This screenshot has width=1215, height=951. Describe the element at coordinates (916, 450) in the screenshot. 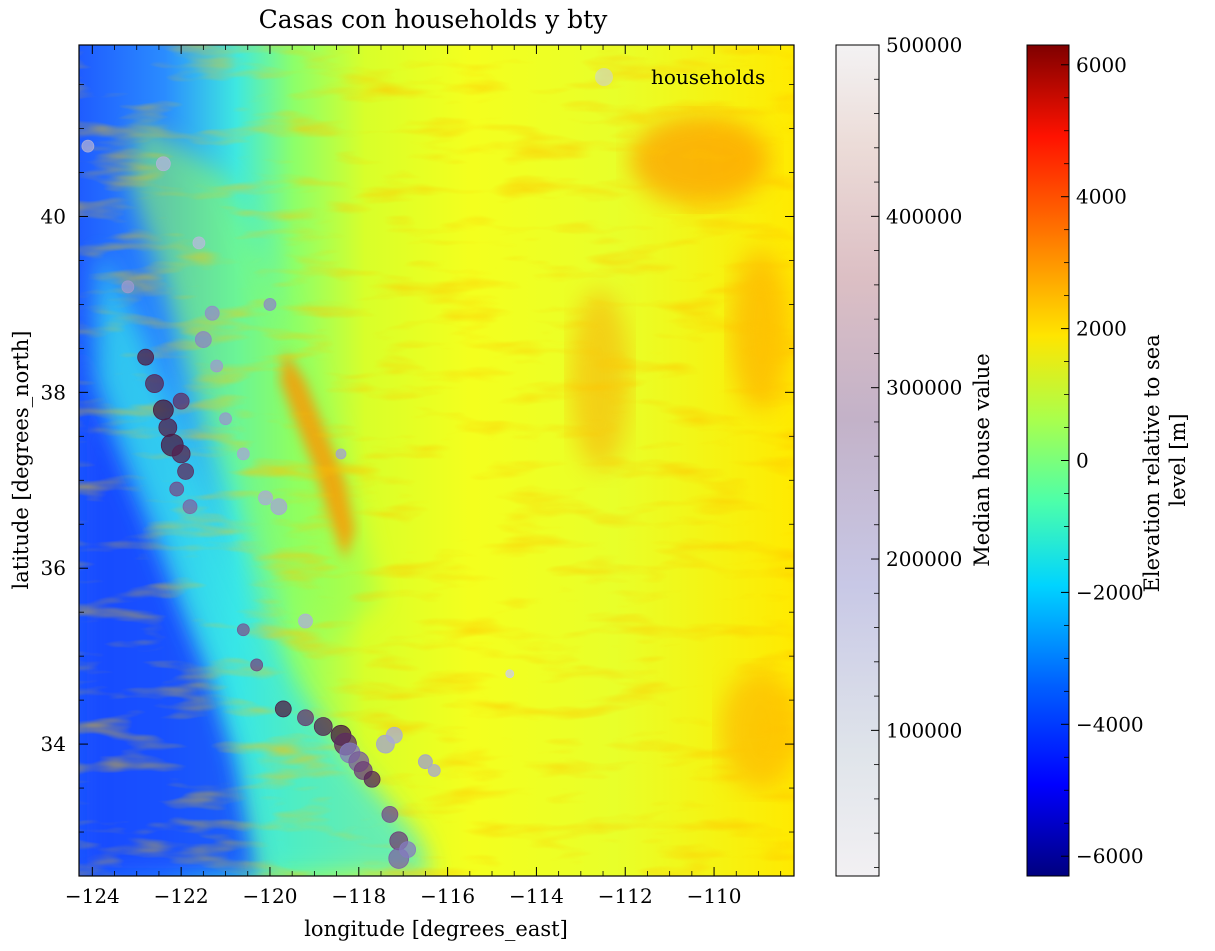

I see `colorbar-median-house-value-ticks: 100000 200000 300000 400000 500000` at that location.